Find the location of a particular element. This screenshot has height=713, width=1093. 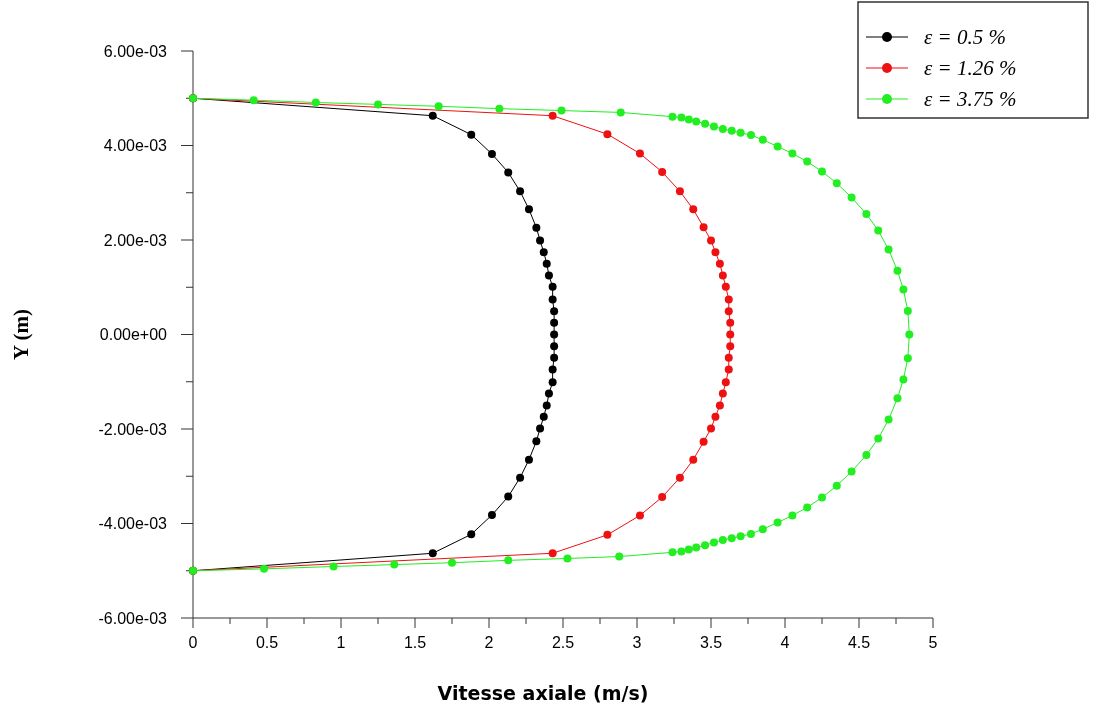

x-axis-title: Vitesse axiale (m/s) is located at coordinates (543, 693).